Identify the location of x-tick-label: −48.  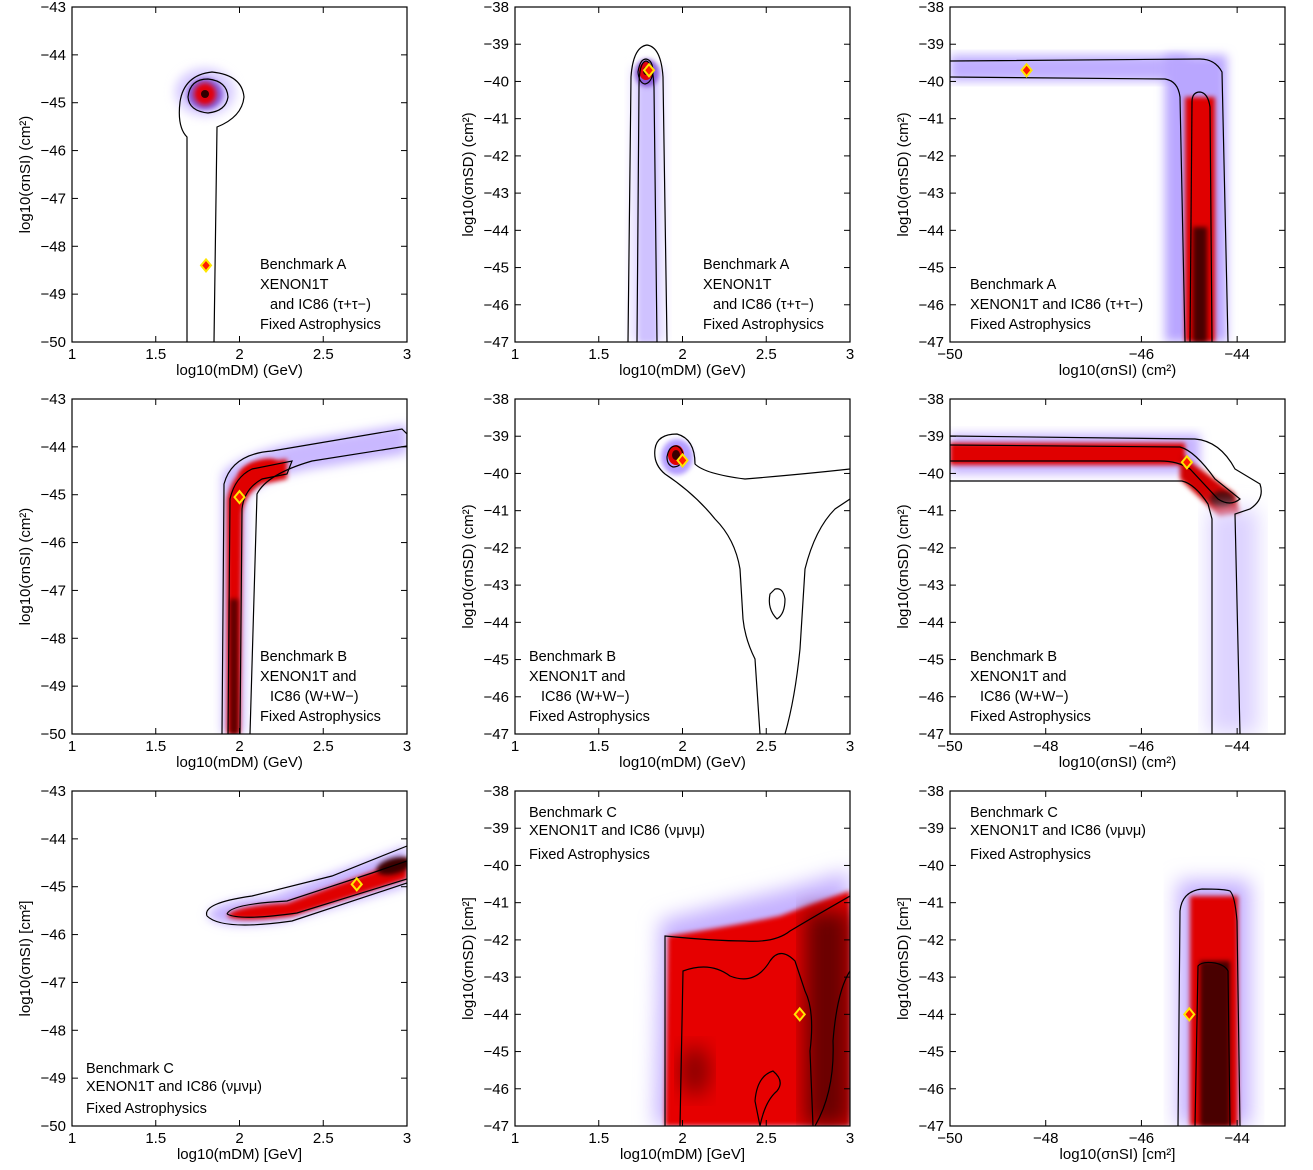
(1045, 1138).